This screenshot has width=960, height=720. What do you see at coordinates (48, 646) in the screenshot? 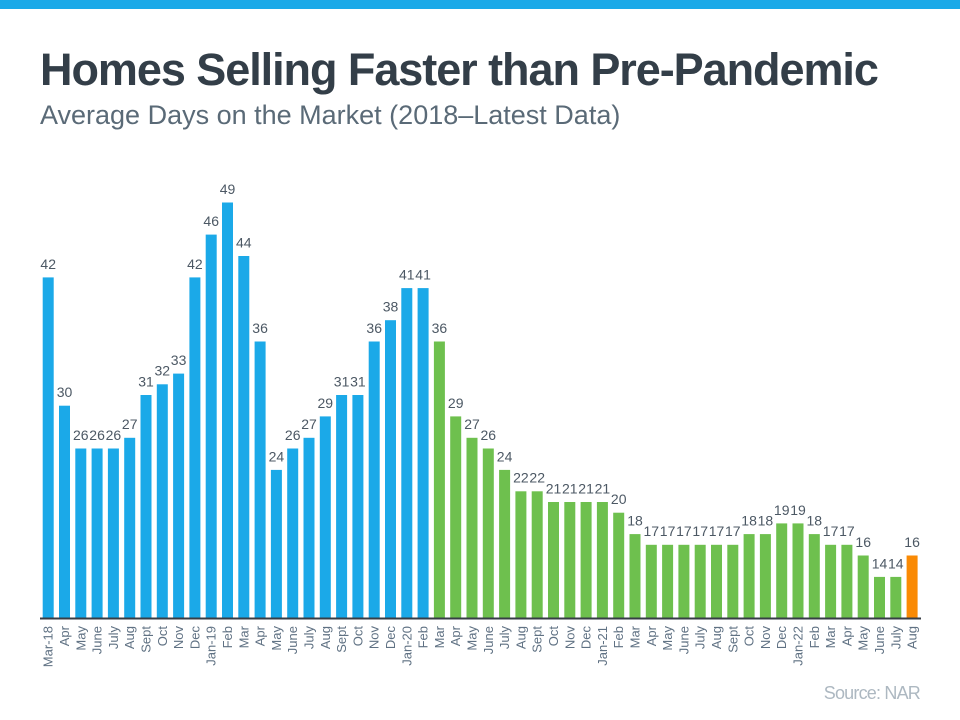
I see `svg-text: Mar-18` at bounding box center [48, 646].